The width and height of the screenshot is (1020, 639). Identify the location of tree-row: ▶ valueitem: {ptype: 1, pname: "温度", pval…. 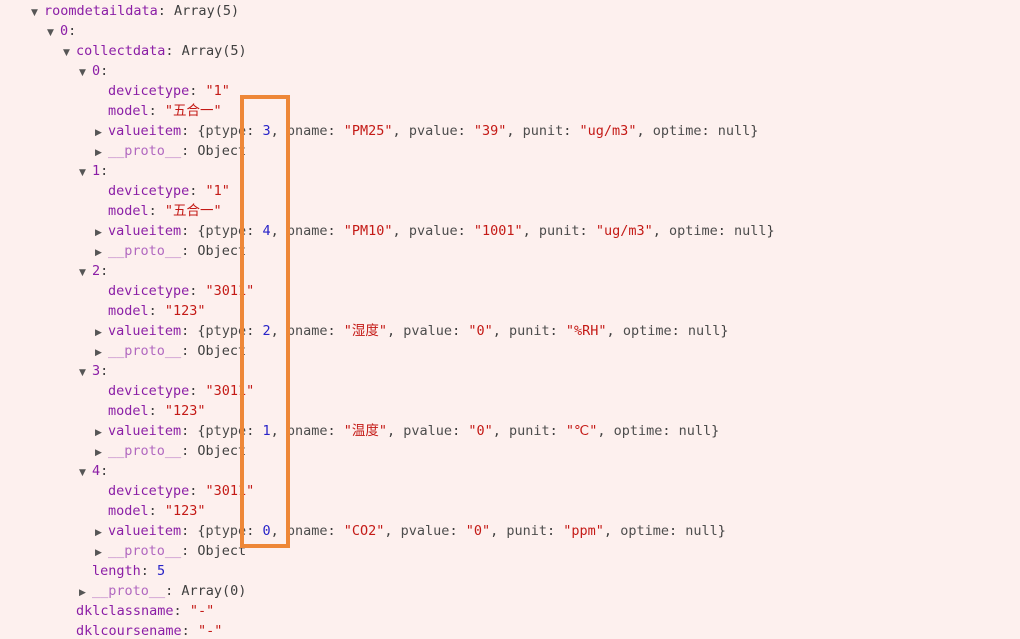
(510, 431).